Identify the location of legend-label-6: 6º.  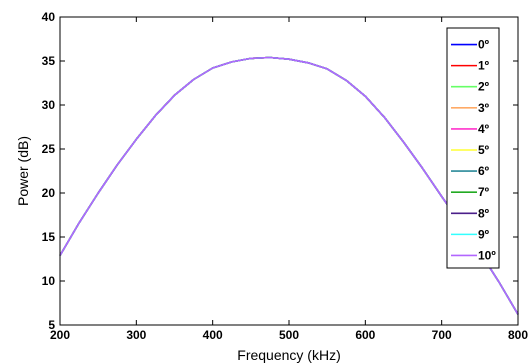
(484, 171).